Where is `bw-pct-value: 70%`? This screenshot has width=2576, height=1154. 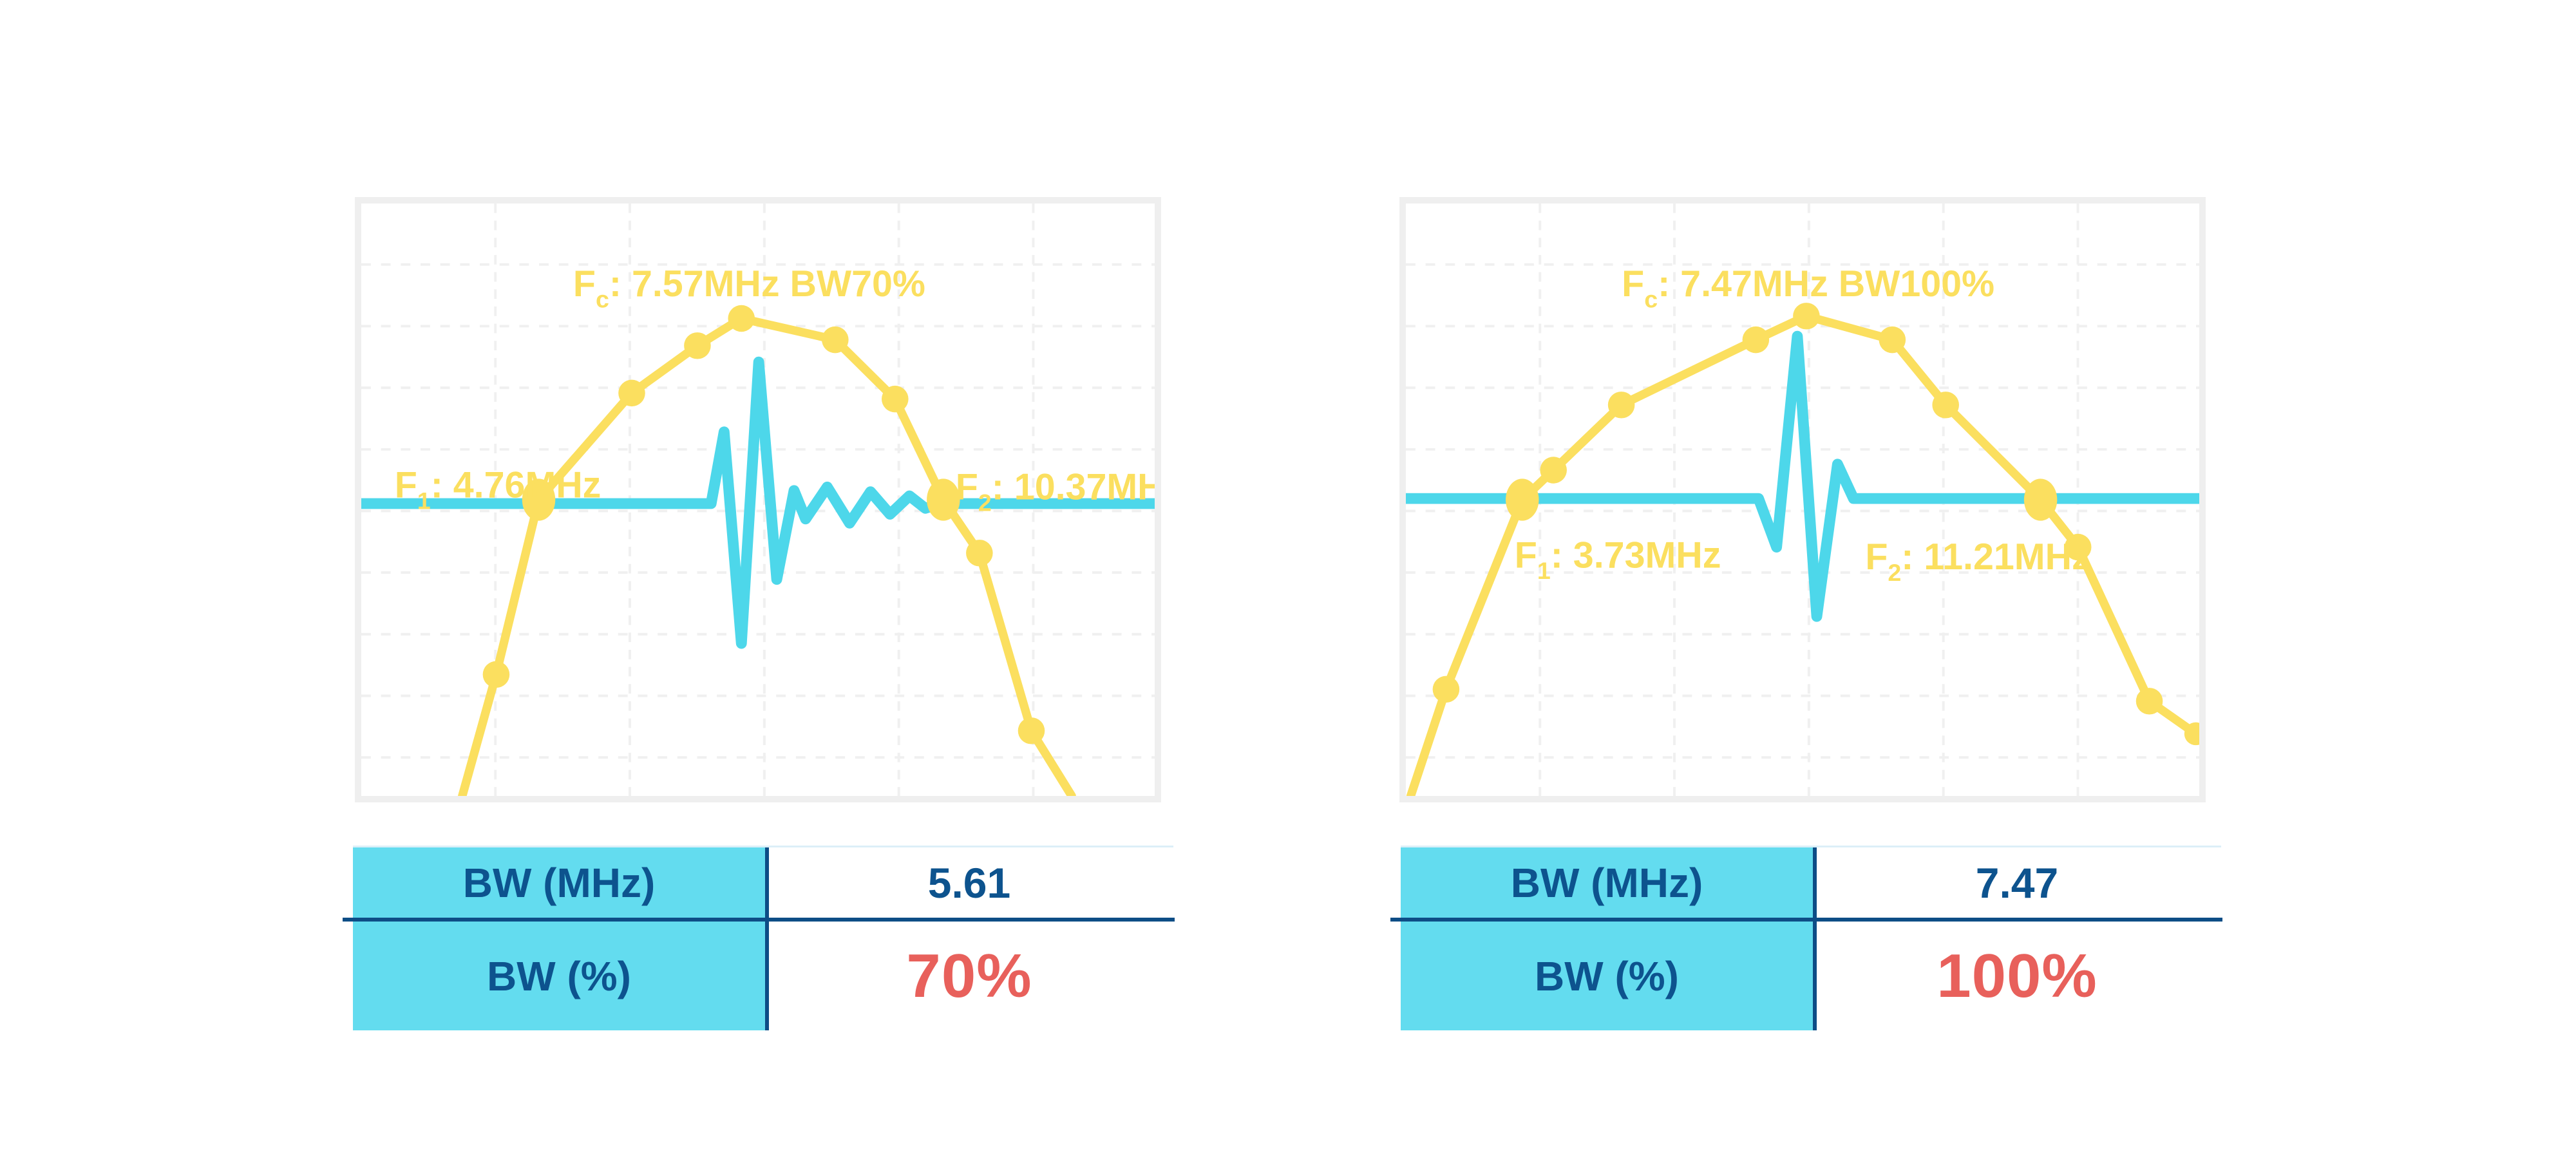
bw-pct-value: 70% is located at coordinates (969, 975).